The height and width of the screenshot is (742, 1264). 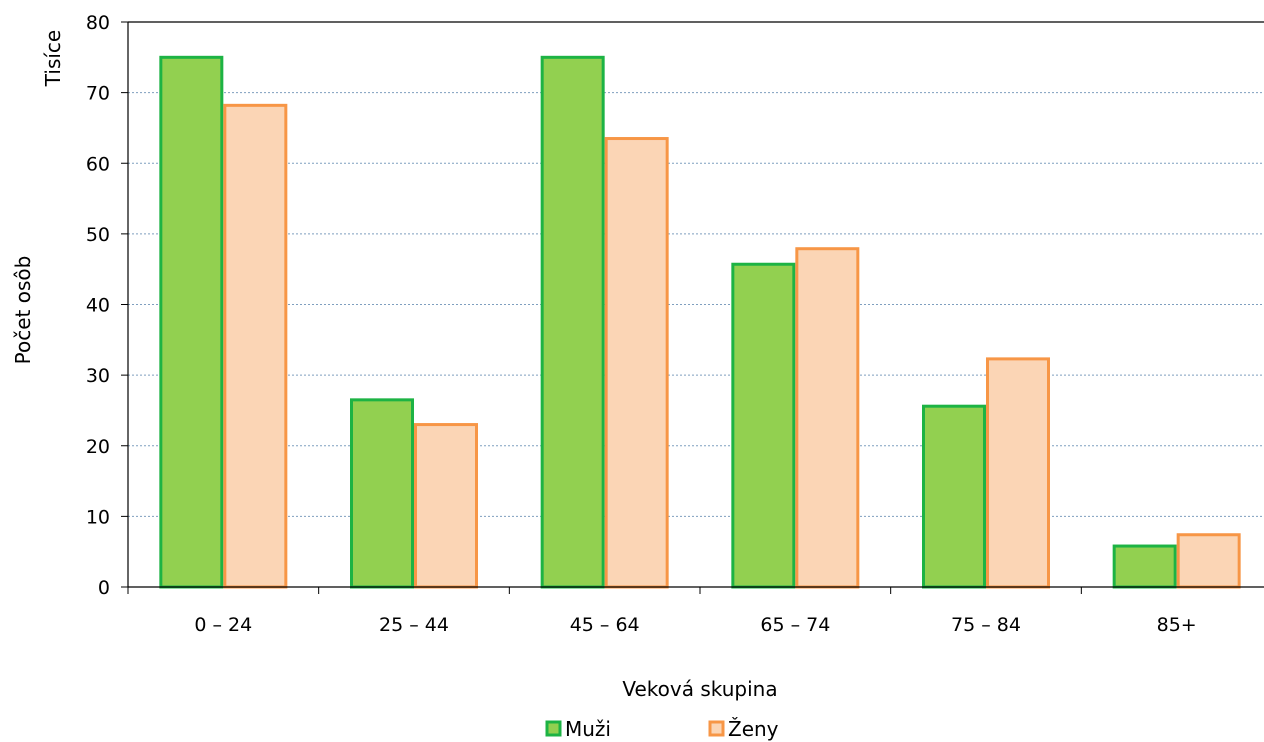 What do you see at coordinates (104, 588) in the screenshot?
I see `y-tick-label: 0` at bounding box center [104, 588].